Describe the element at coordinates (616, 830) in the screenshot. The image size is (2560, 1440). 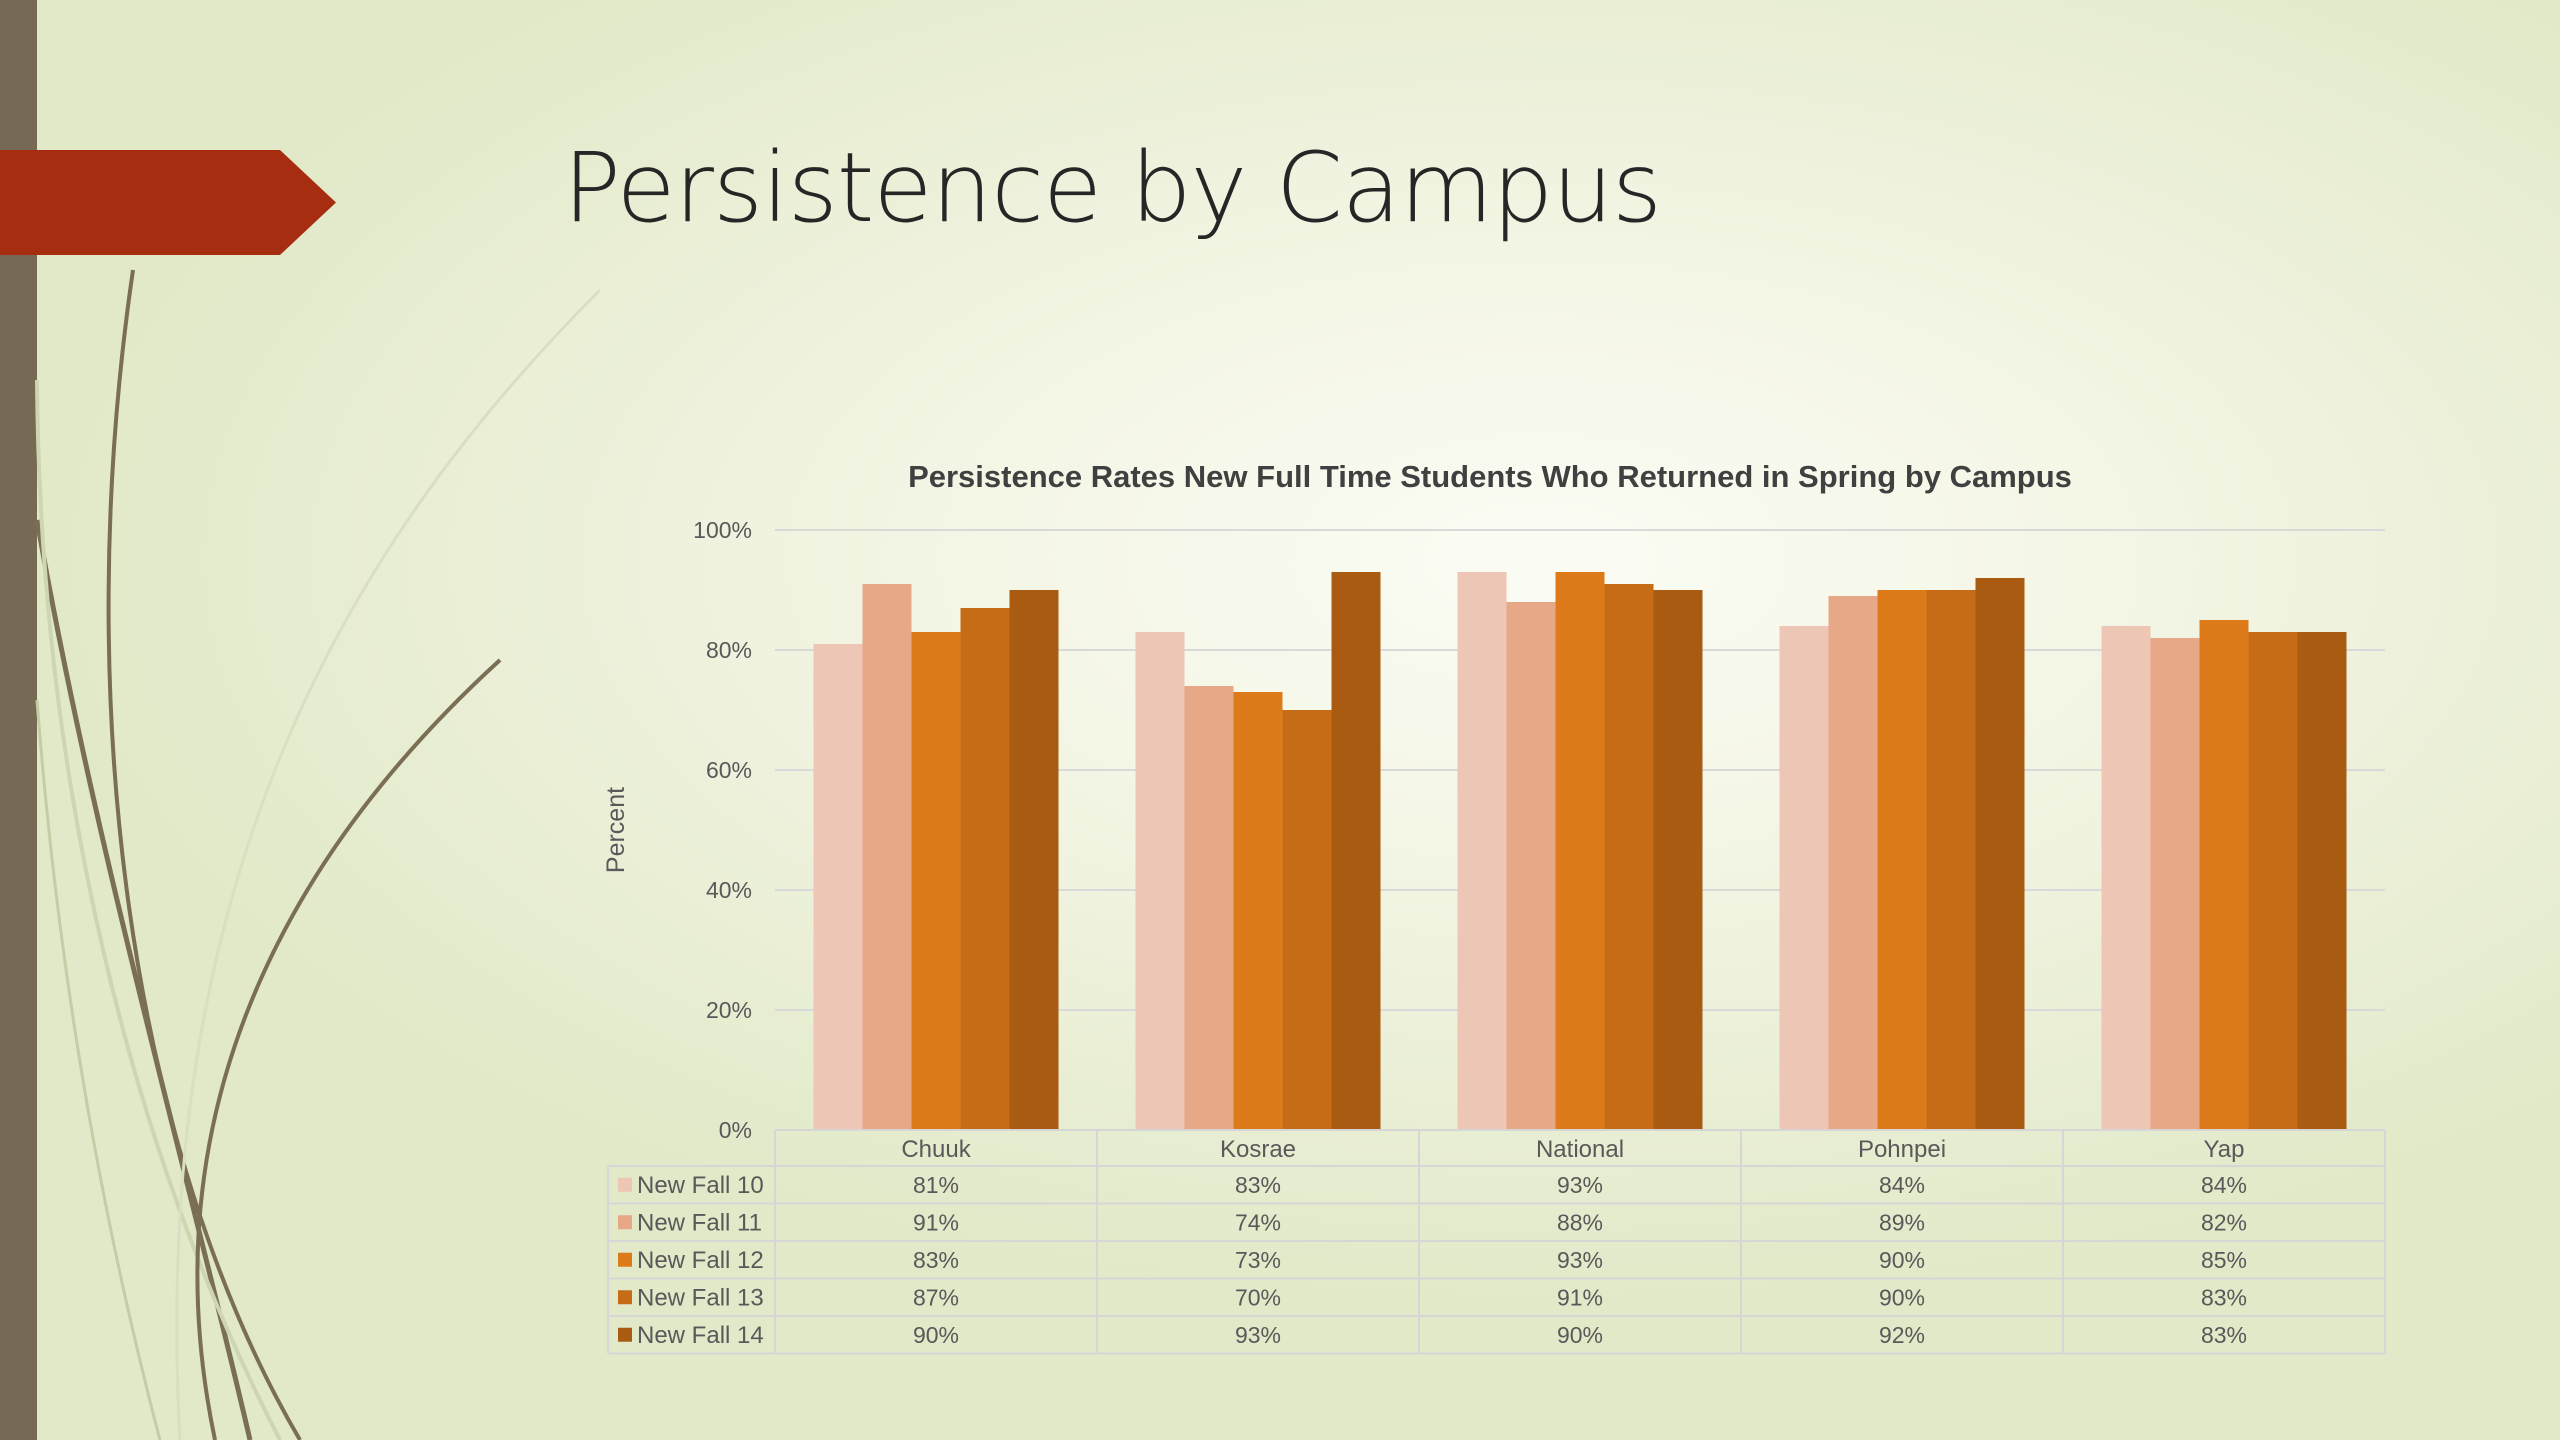
I see `y-axis-title: Percent` at that location.